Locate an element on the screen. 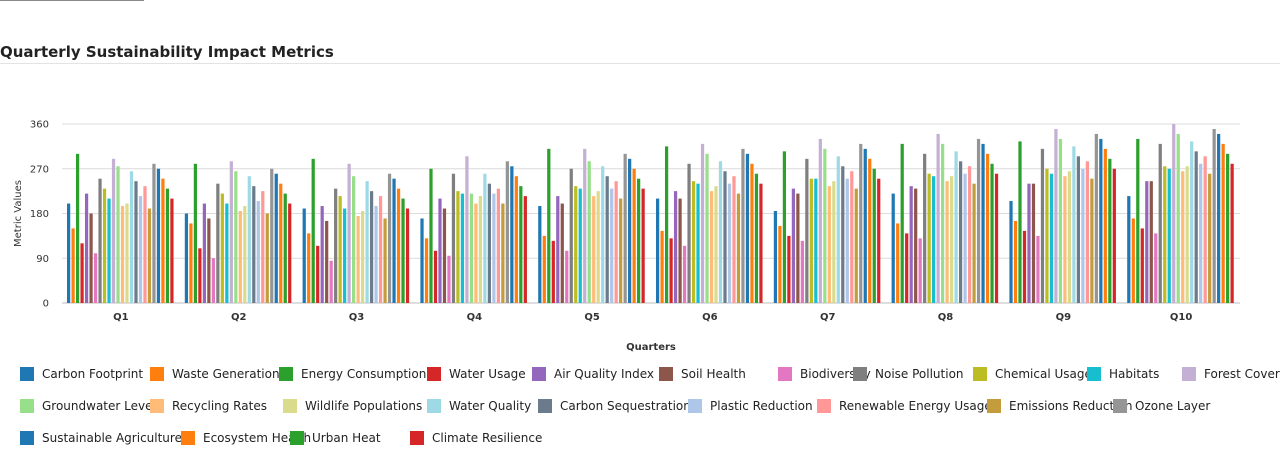 Image resolution: width=1280 pixels, height=454 pixels. x-tick-label: Q2 is located at coordinates (239, 317).